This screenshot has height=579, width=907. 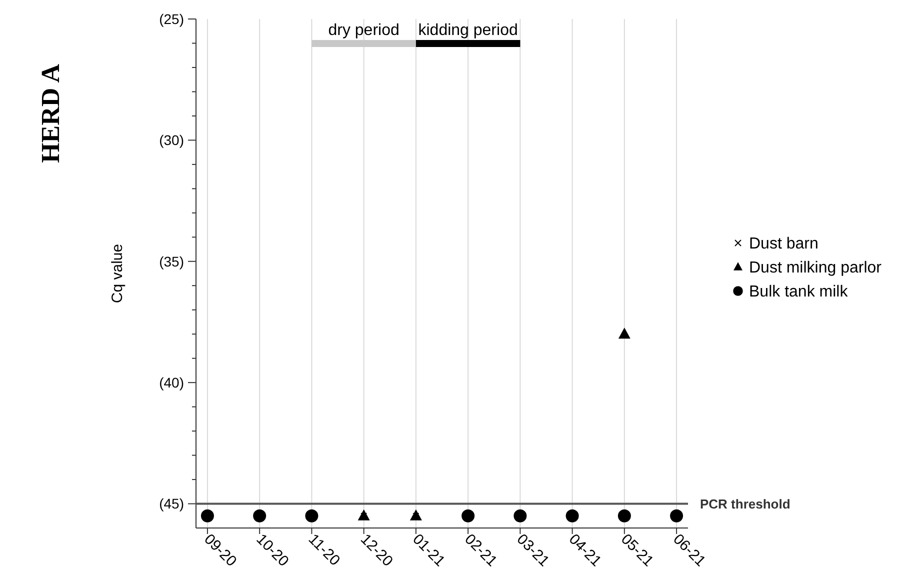 What do you see at coordinates (171, 140) in the screenshot?
I see `y-tick-label: (30)` at bounding box center [171, 140].